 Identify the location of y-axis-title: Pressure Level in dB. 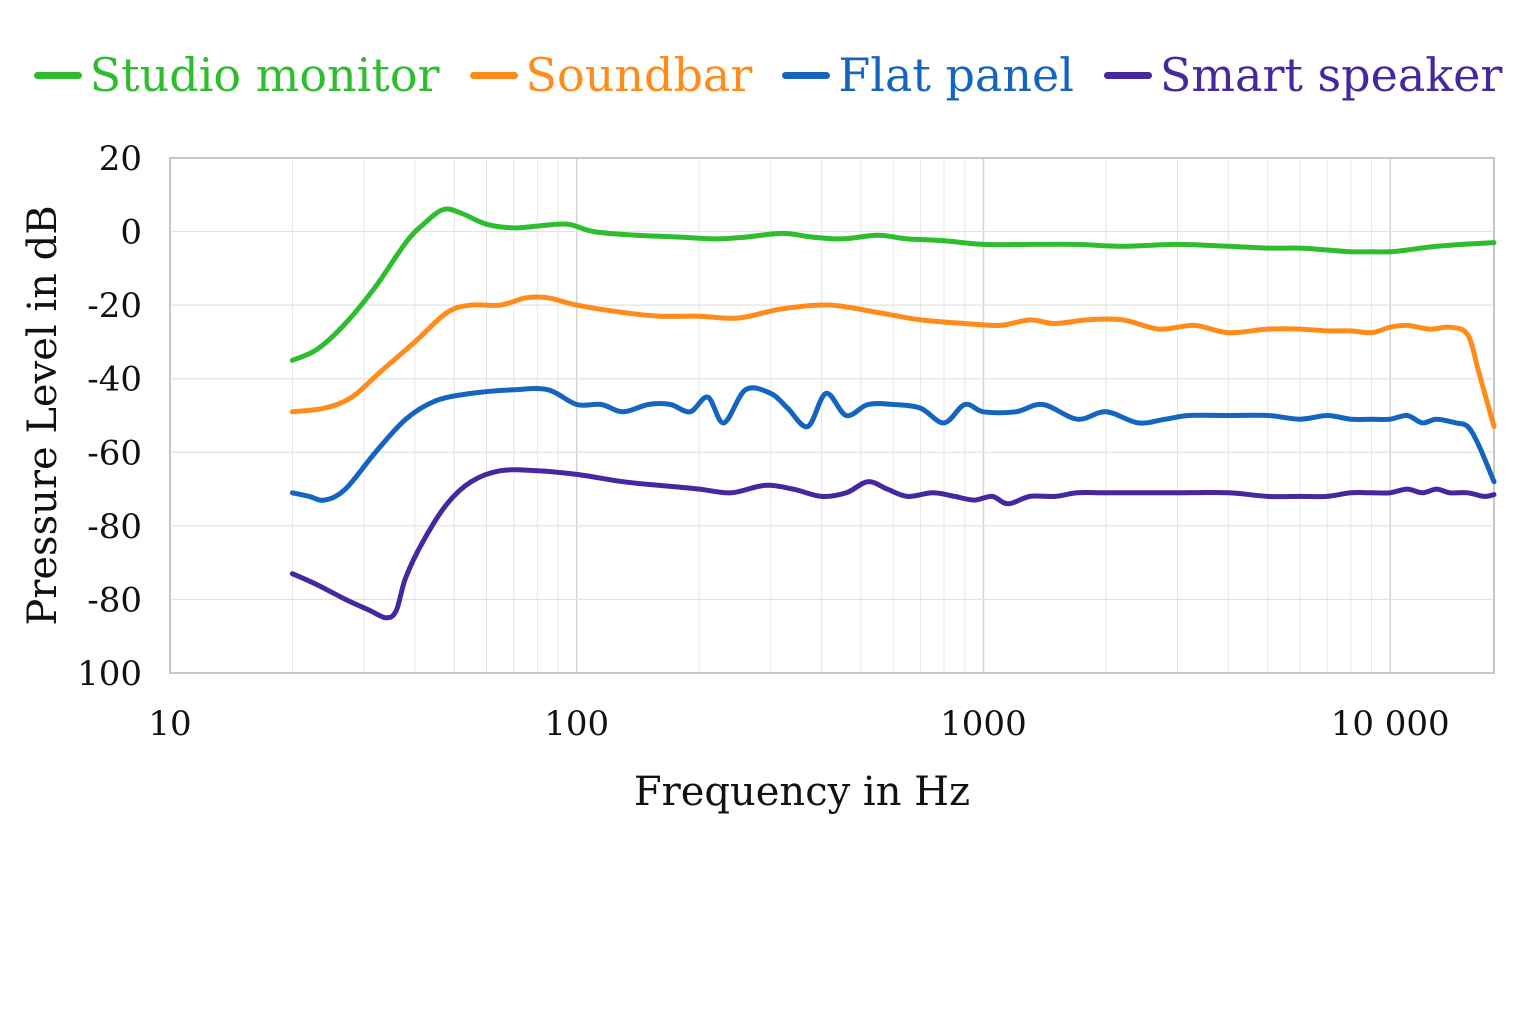
(43, 415).